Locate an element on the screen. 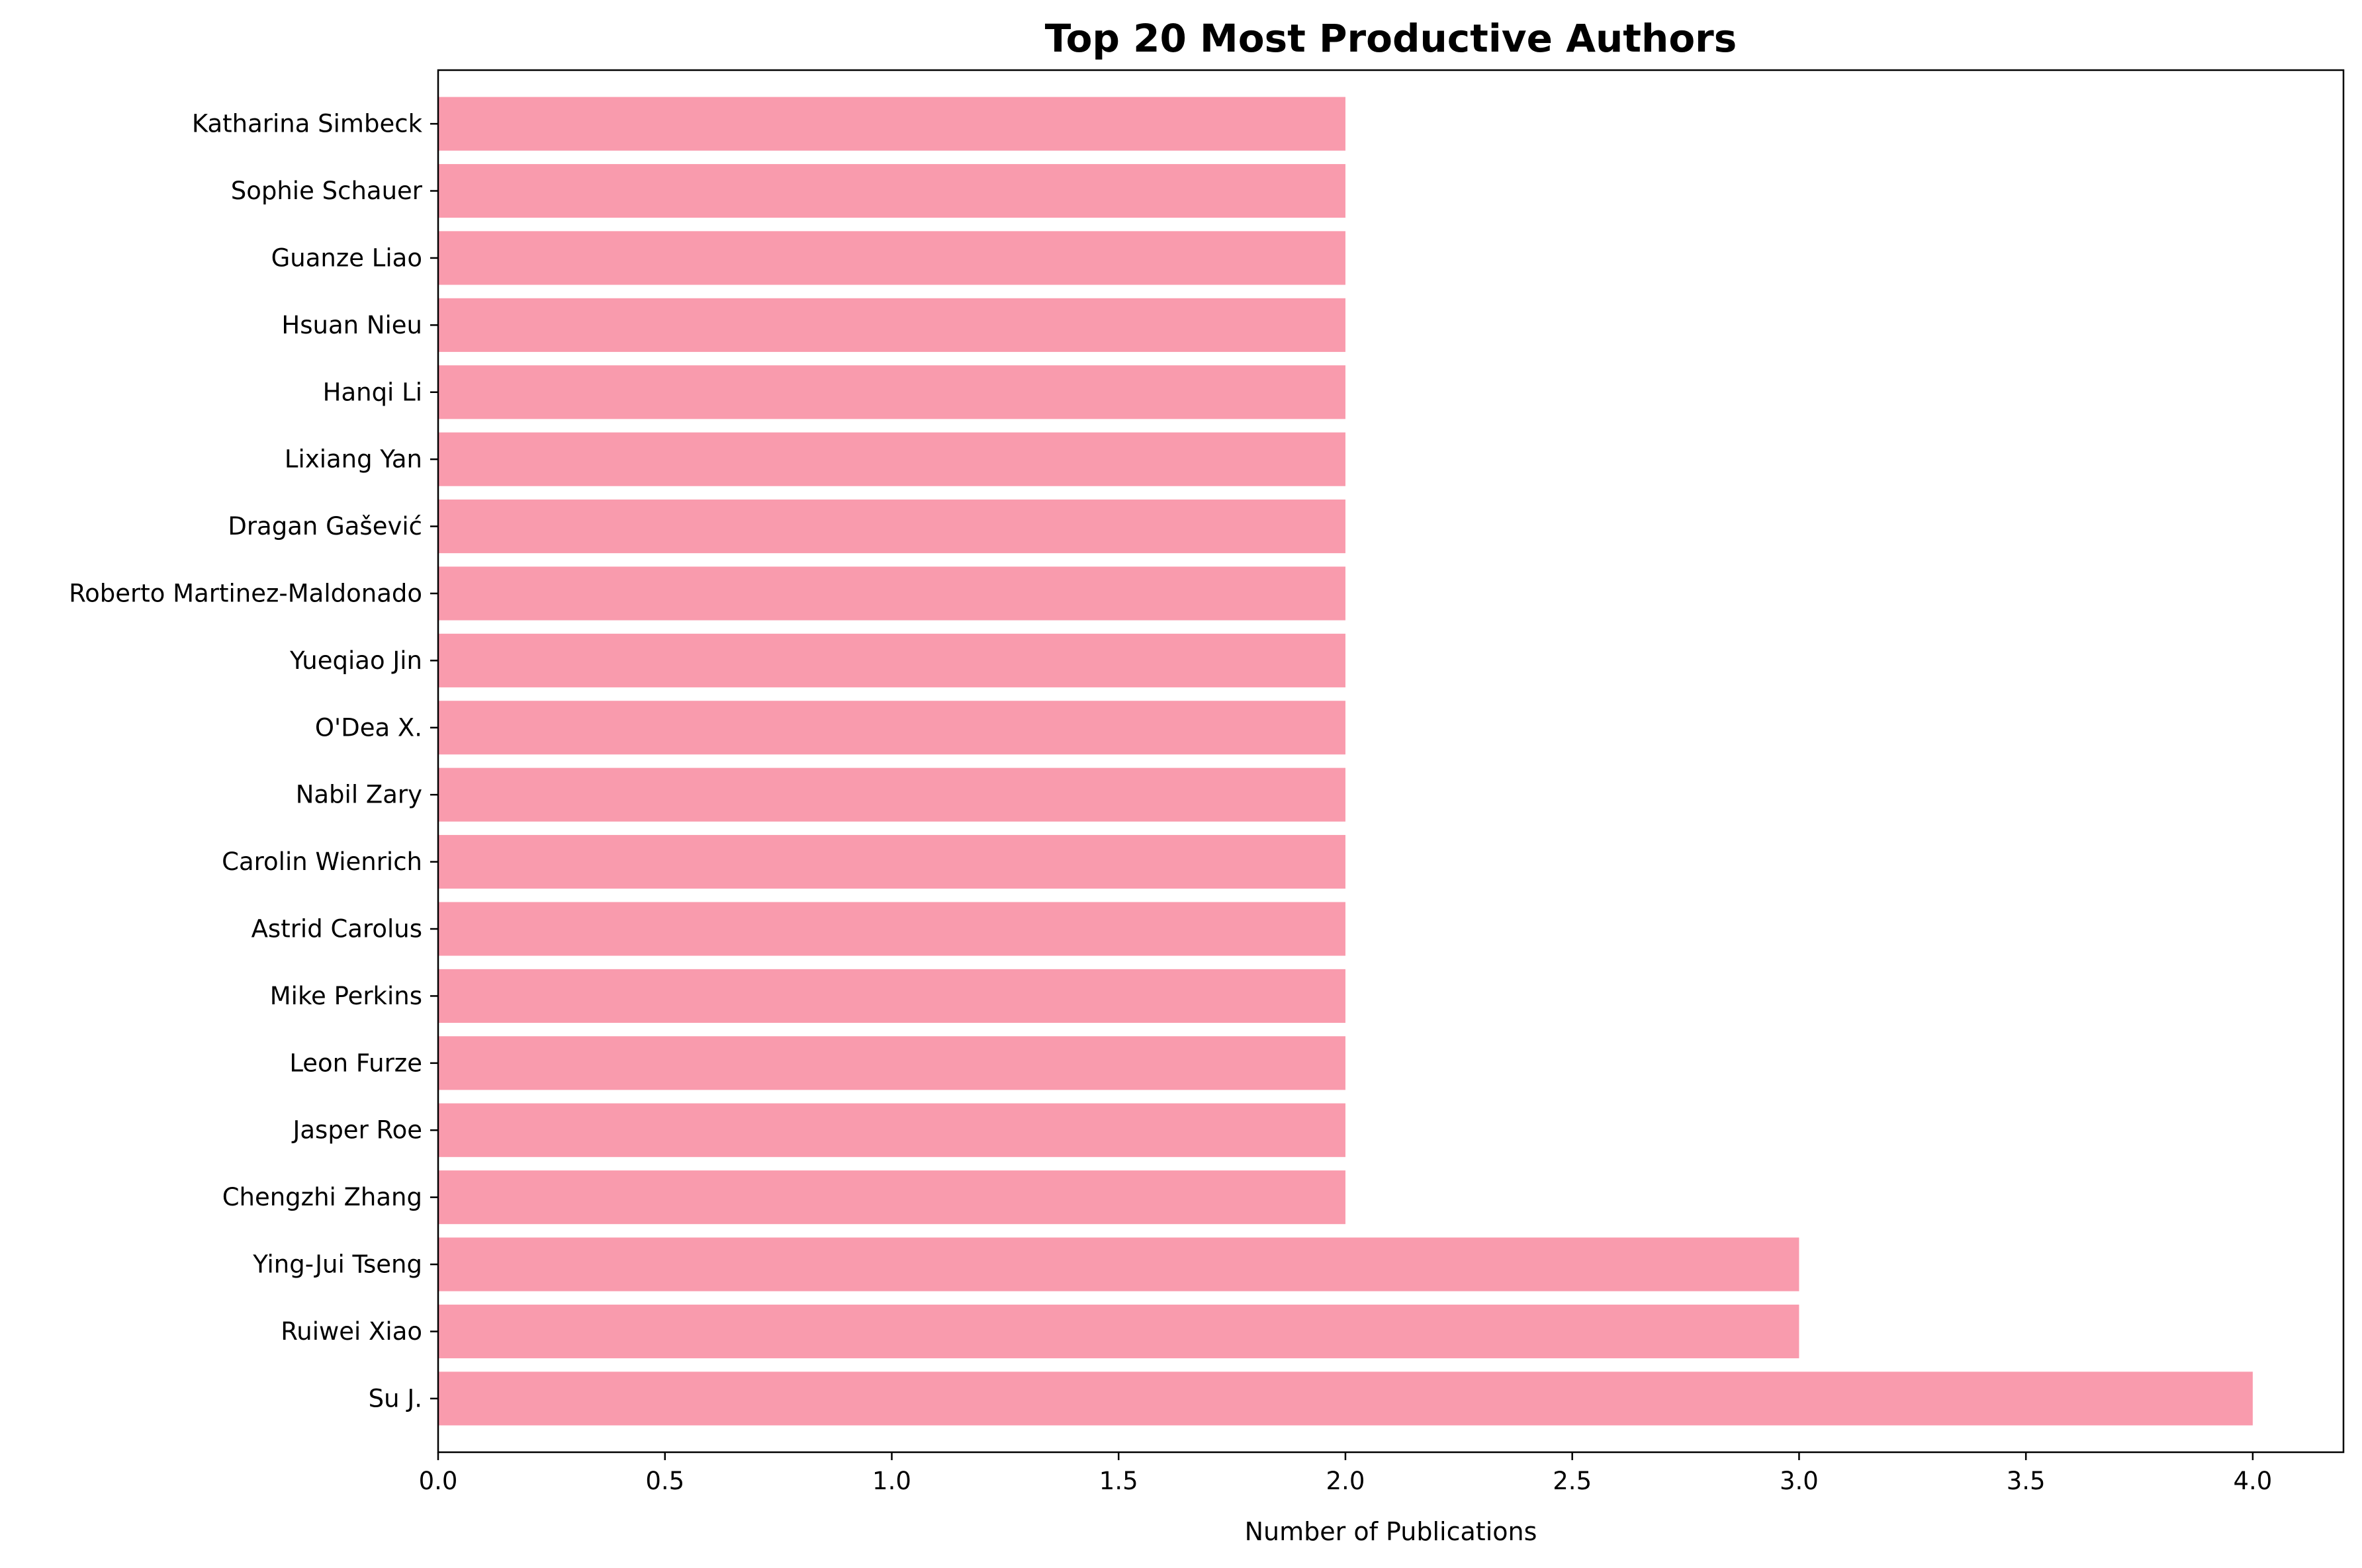  y-tick-label: Carolin Wienrich is located at coordinates (322, 862).